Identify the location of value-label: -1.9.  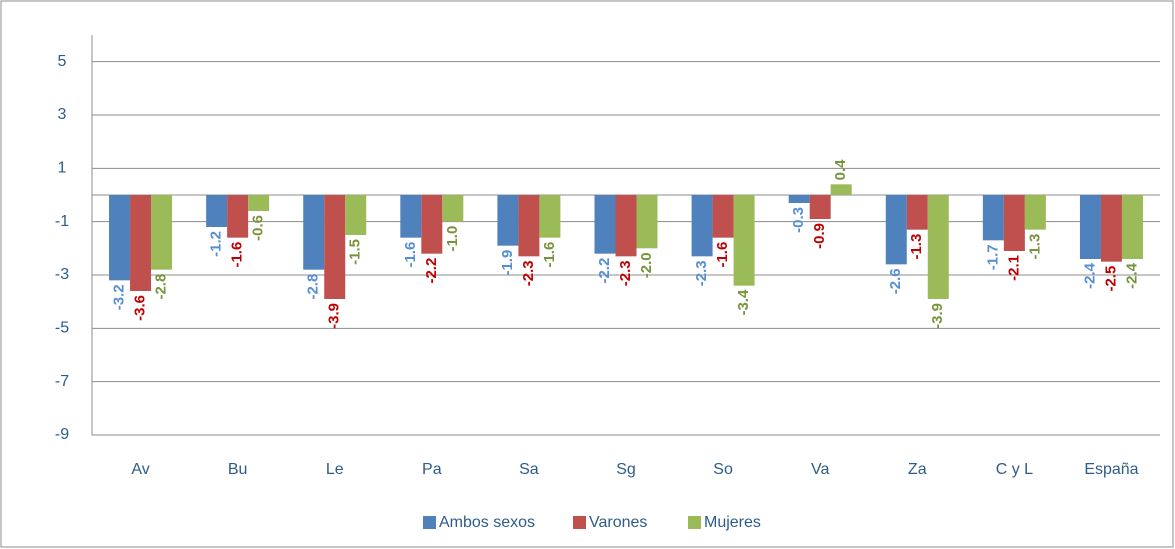
(507, 263).